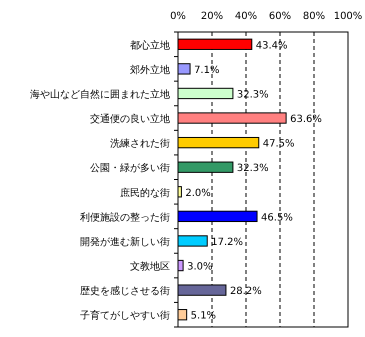 The width and height of the screenshot is (365, 337). I want to click on y-tick-label: 洗練された街, so click(140, 144).